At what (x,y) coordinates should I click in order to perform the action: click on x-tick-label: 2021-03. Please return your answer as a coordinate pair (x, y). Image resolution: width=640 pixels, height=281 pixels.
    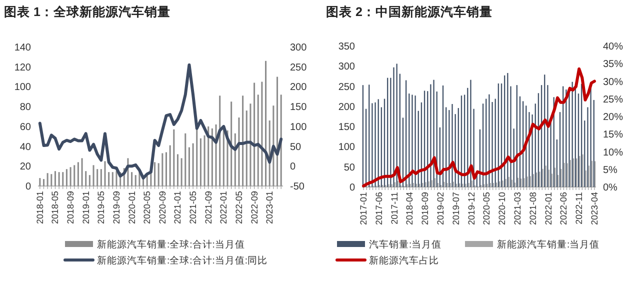
    Looking at the image, I should click on (517, 209).